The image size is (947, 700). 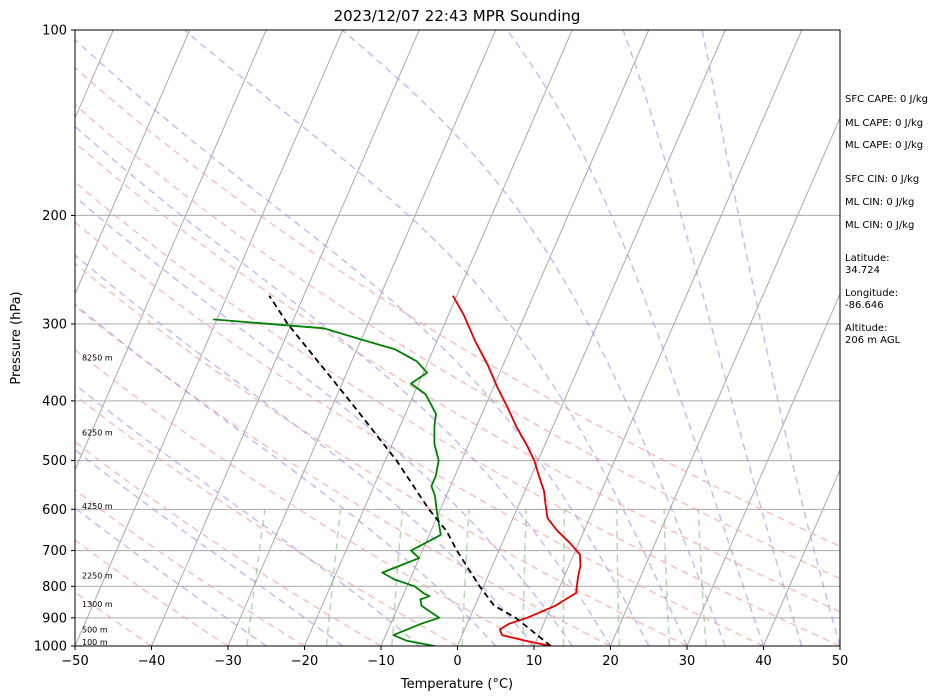 What do you see at coordinates (54, 324) in the screenshot?
I see `y-tick-label: 300` at bounding box center [54, 324].